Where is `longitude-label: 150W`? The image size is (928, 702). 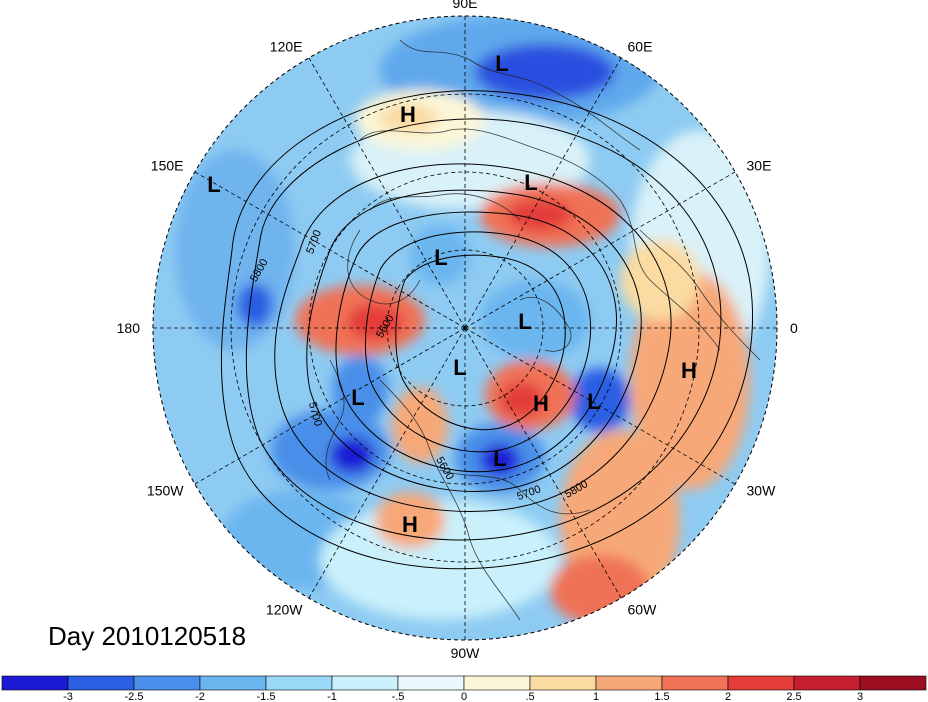
longitude-label: 150W is located at coordinates (165, 491).